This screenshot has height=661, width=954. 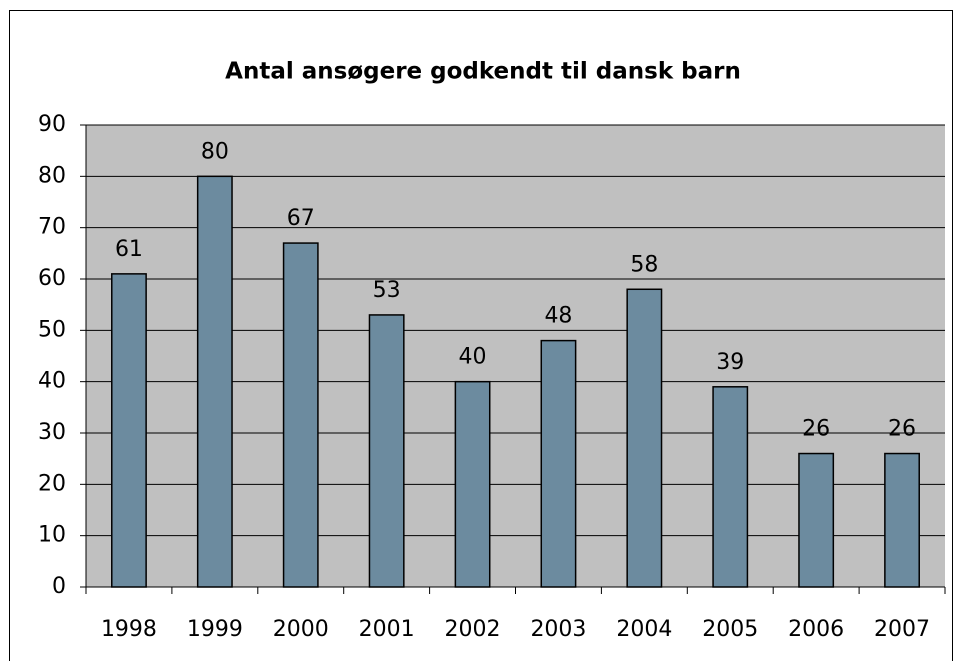 What do you see at coordinates (129, 629) in the screenshot?
I see `x-tick-label: 1998` at bounding box center [129, 629].